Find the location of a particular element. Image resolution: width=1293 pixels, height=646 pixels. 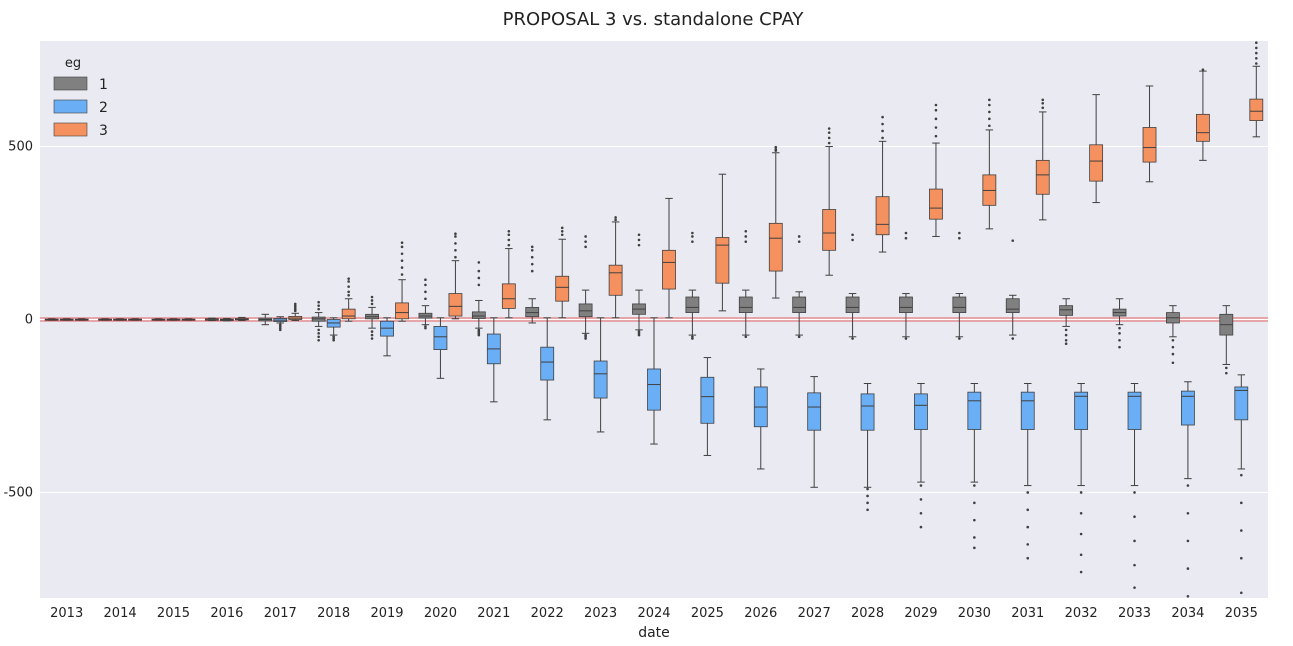

box-1-2033 is located at coordinates (1119, 323).